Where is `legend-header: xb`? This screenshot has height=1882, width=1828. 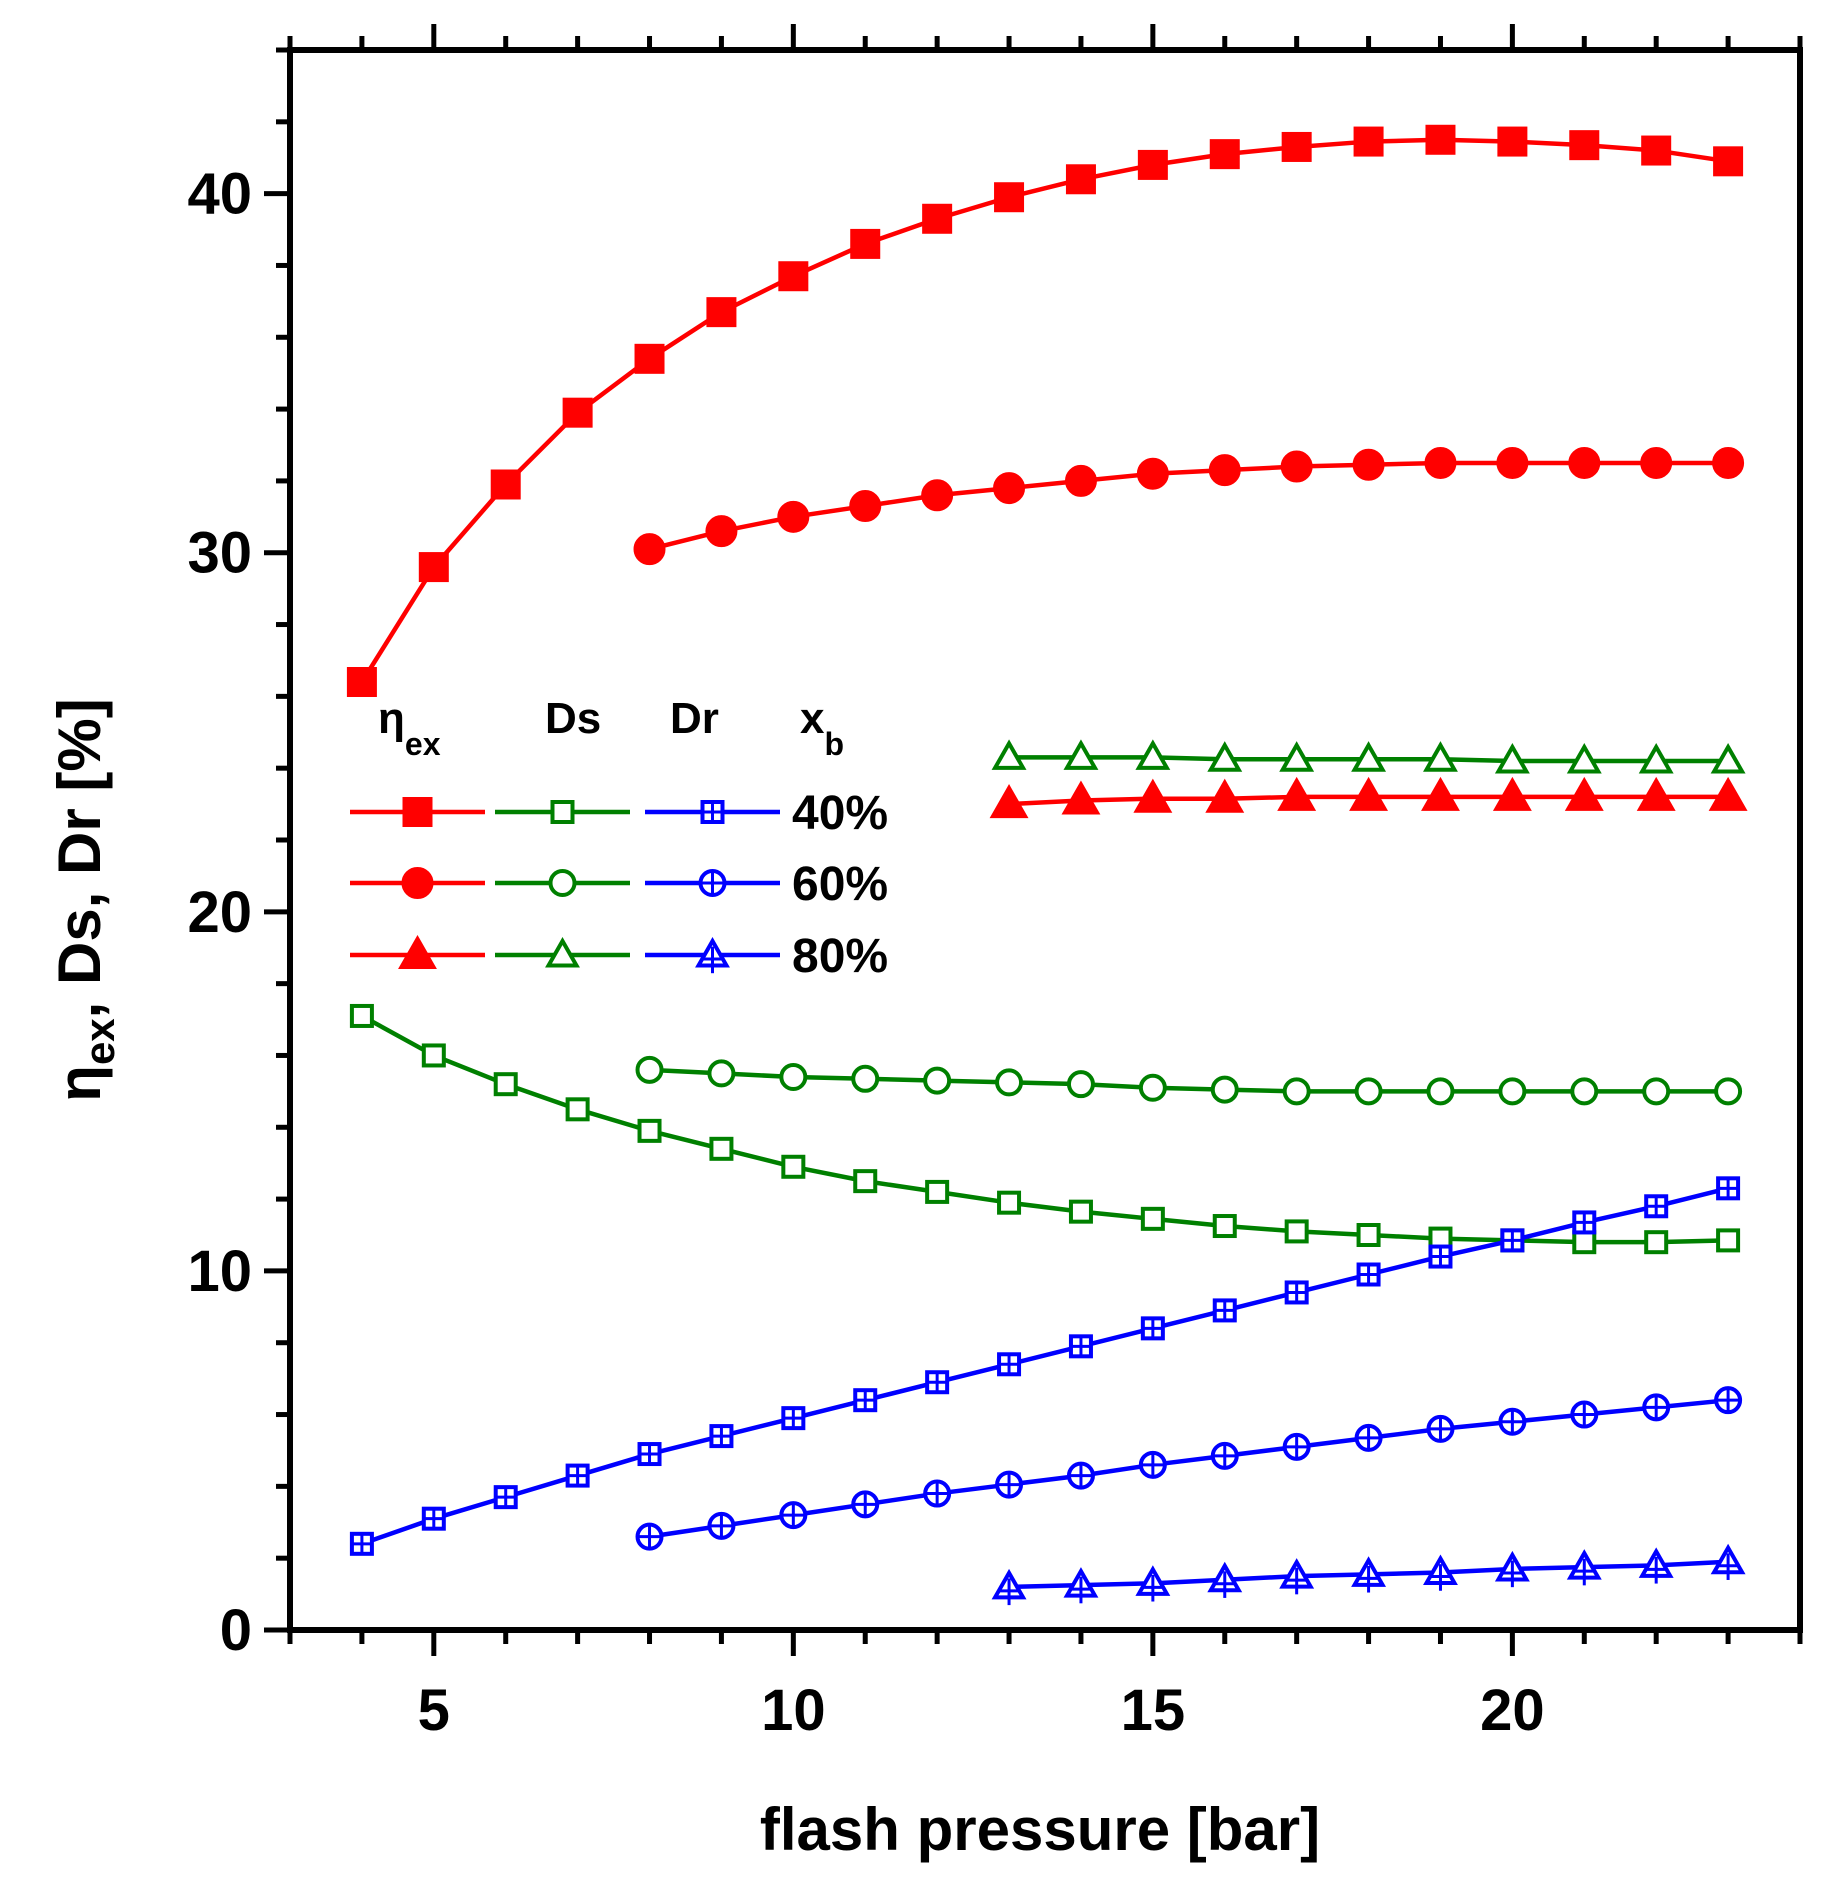 legend-header: xb is located at coordinates (822, 728).